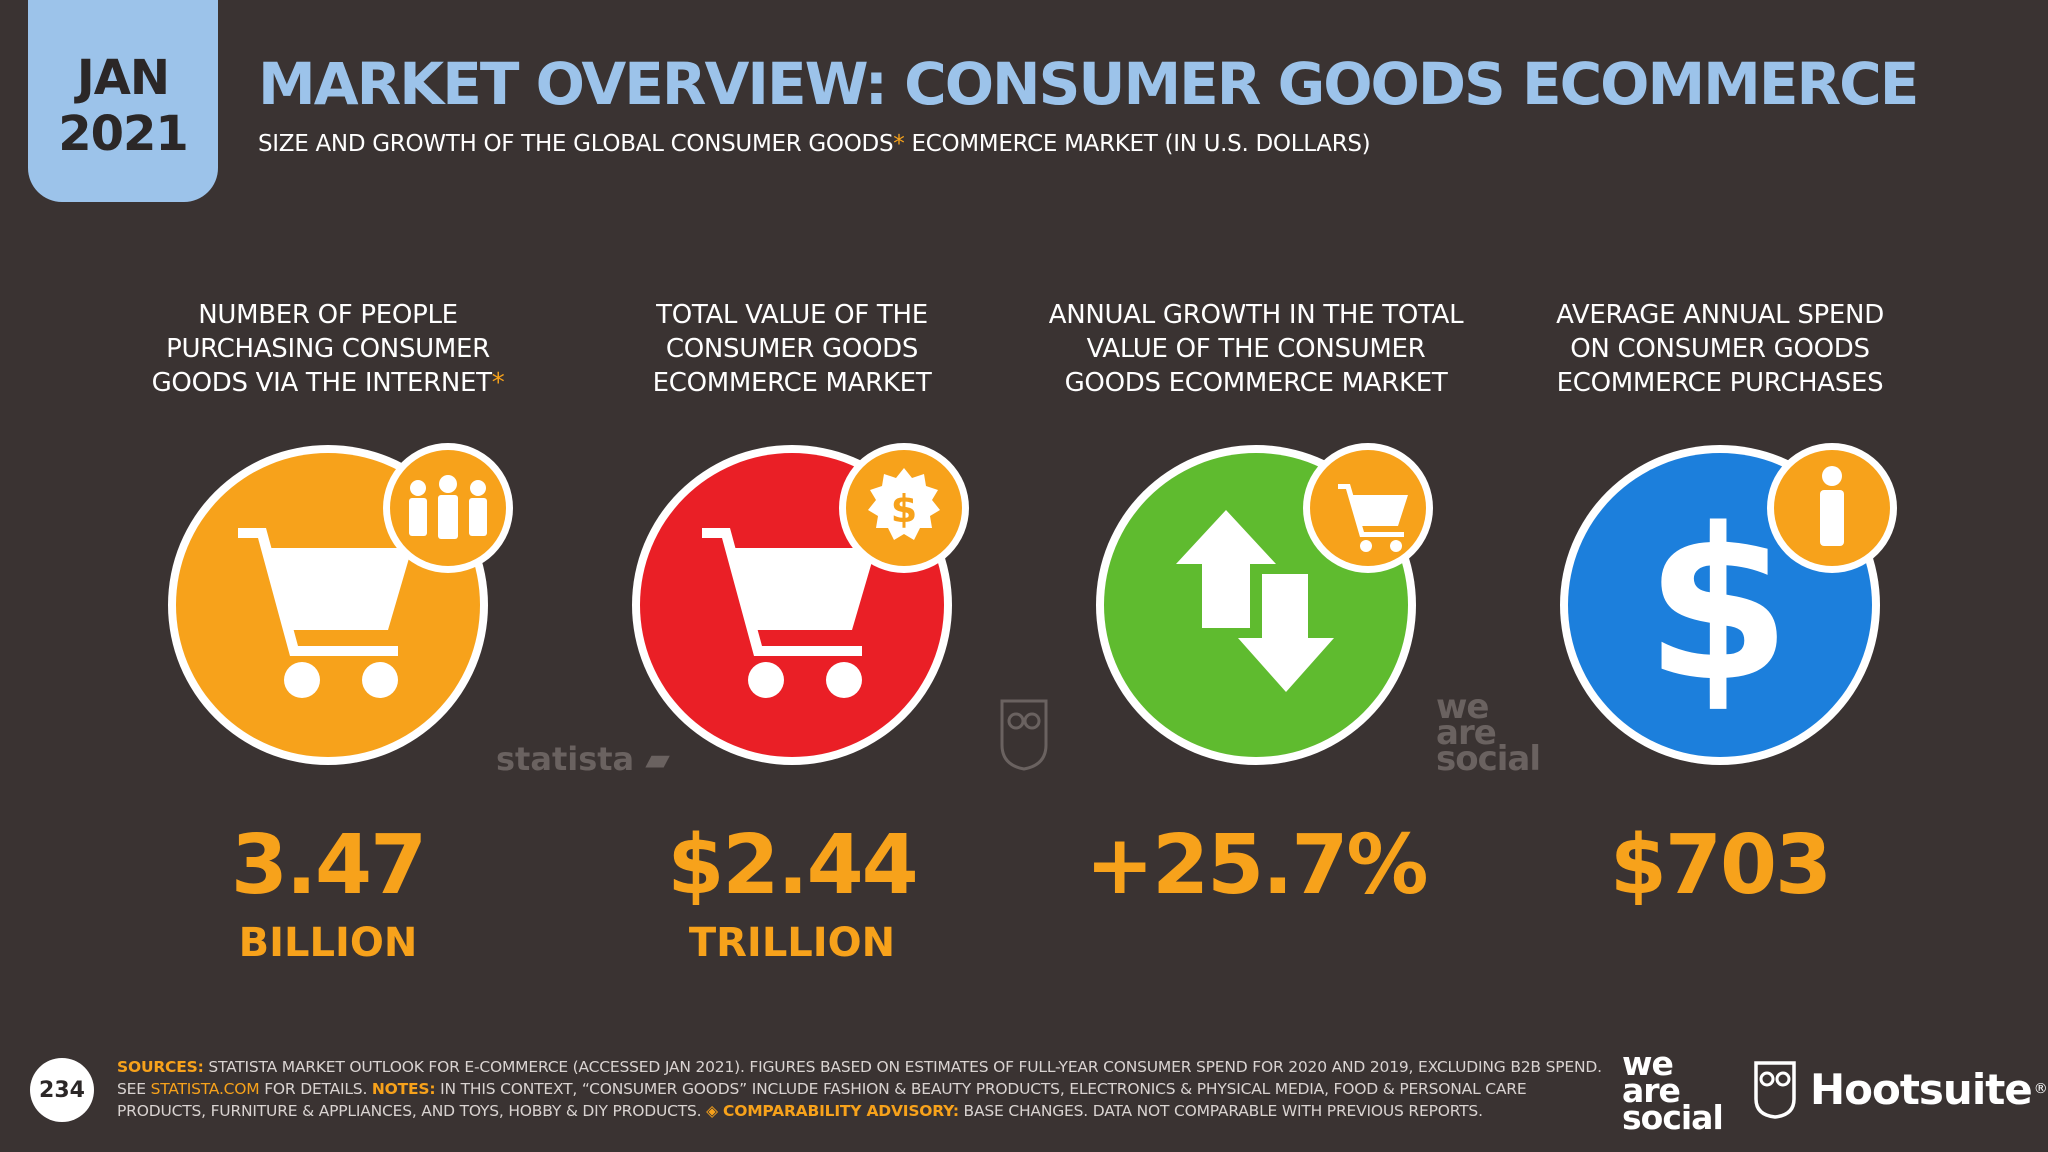 This screenshot has width=2048, height=1152. Describe the element at coordinates (1648, 1063) in the screenshot. I see `was-logo-line: we` at that location.